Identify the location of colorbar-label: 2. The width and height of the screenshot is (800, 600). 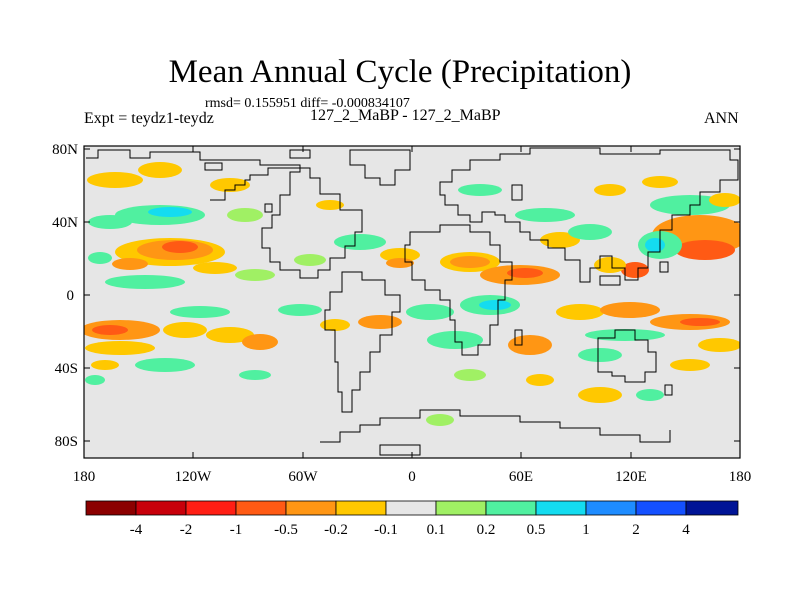
(636, 530).